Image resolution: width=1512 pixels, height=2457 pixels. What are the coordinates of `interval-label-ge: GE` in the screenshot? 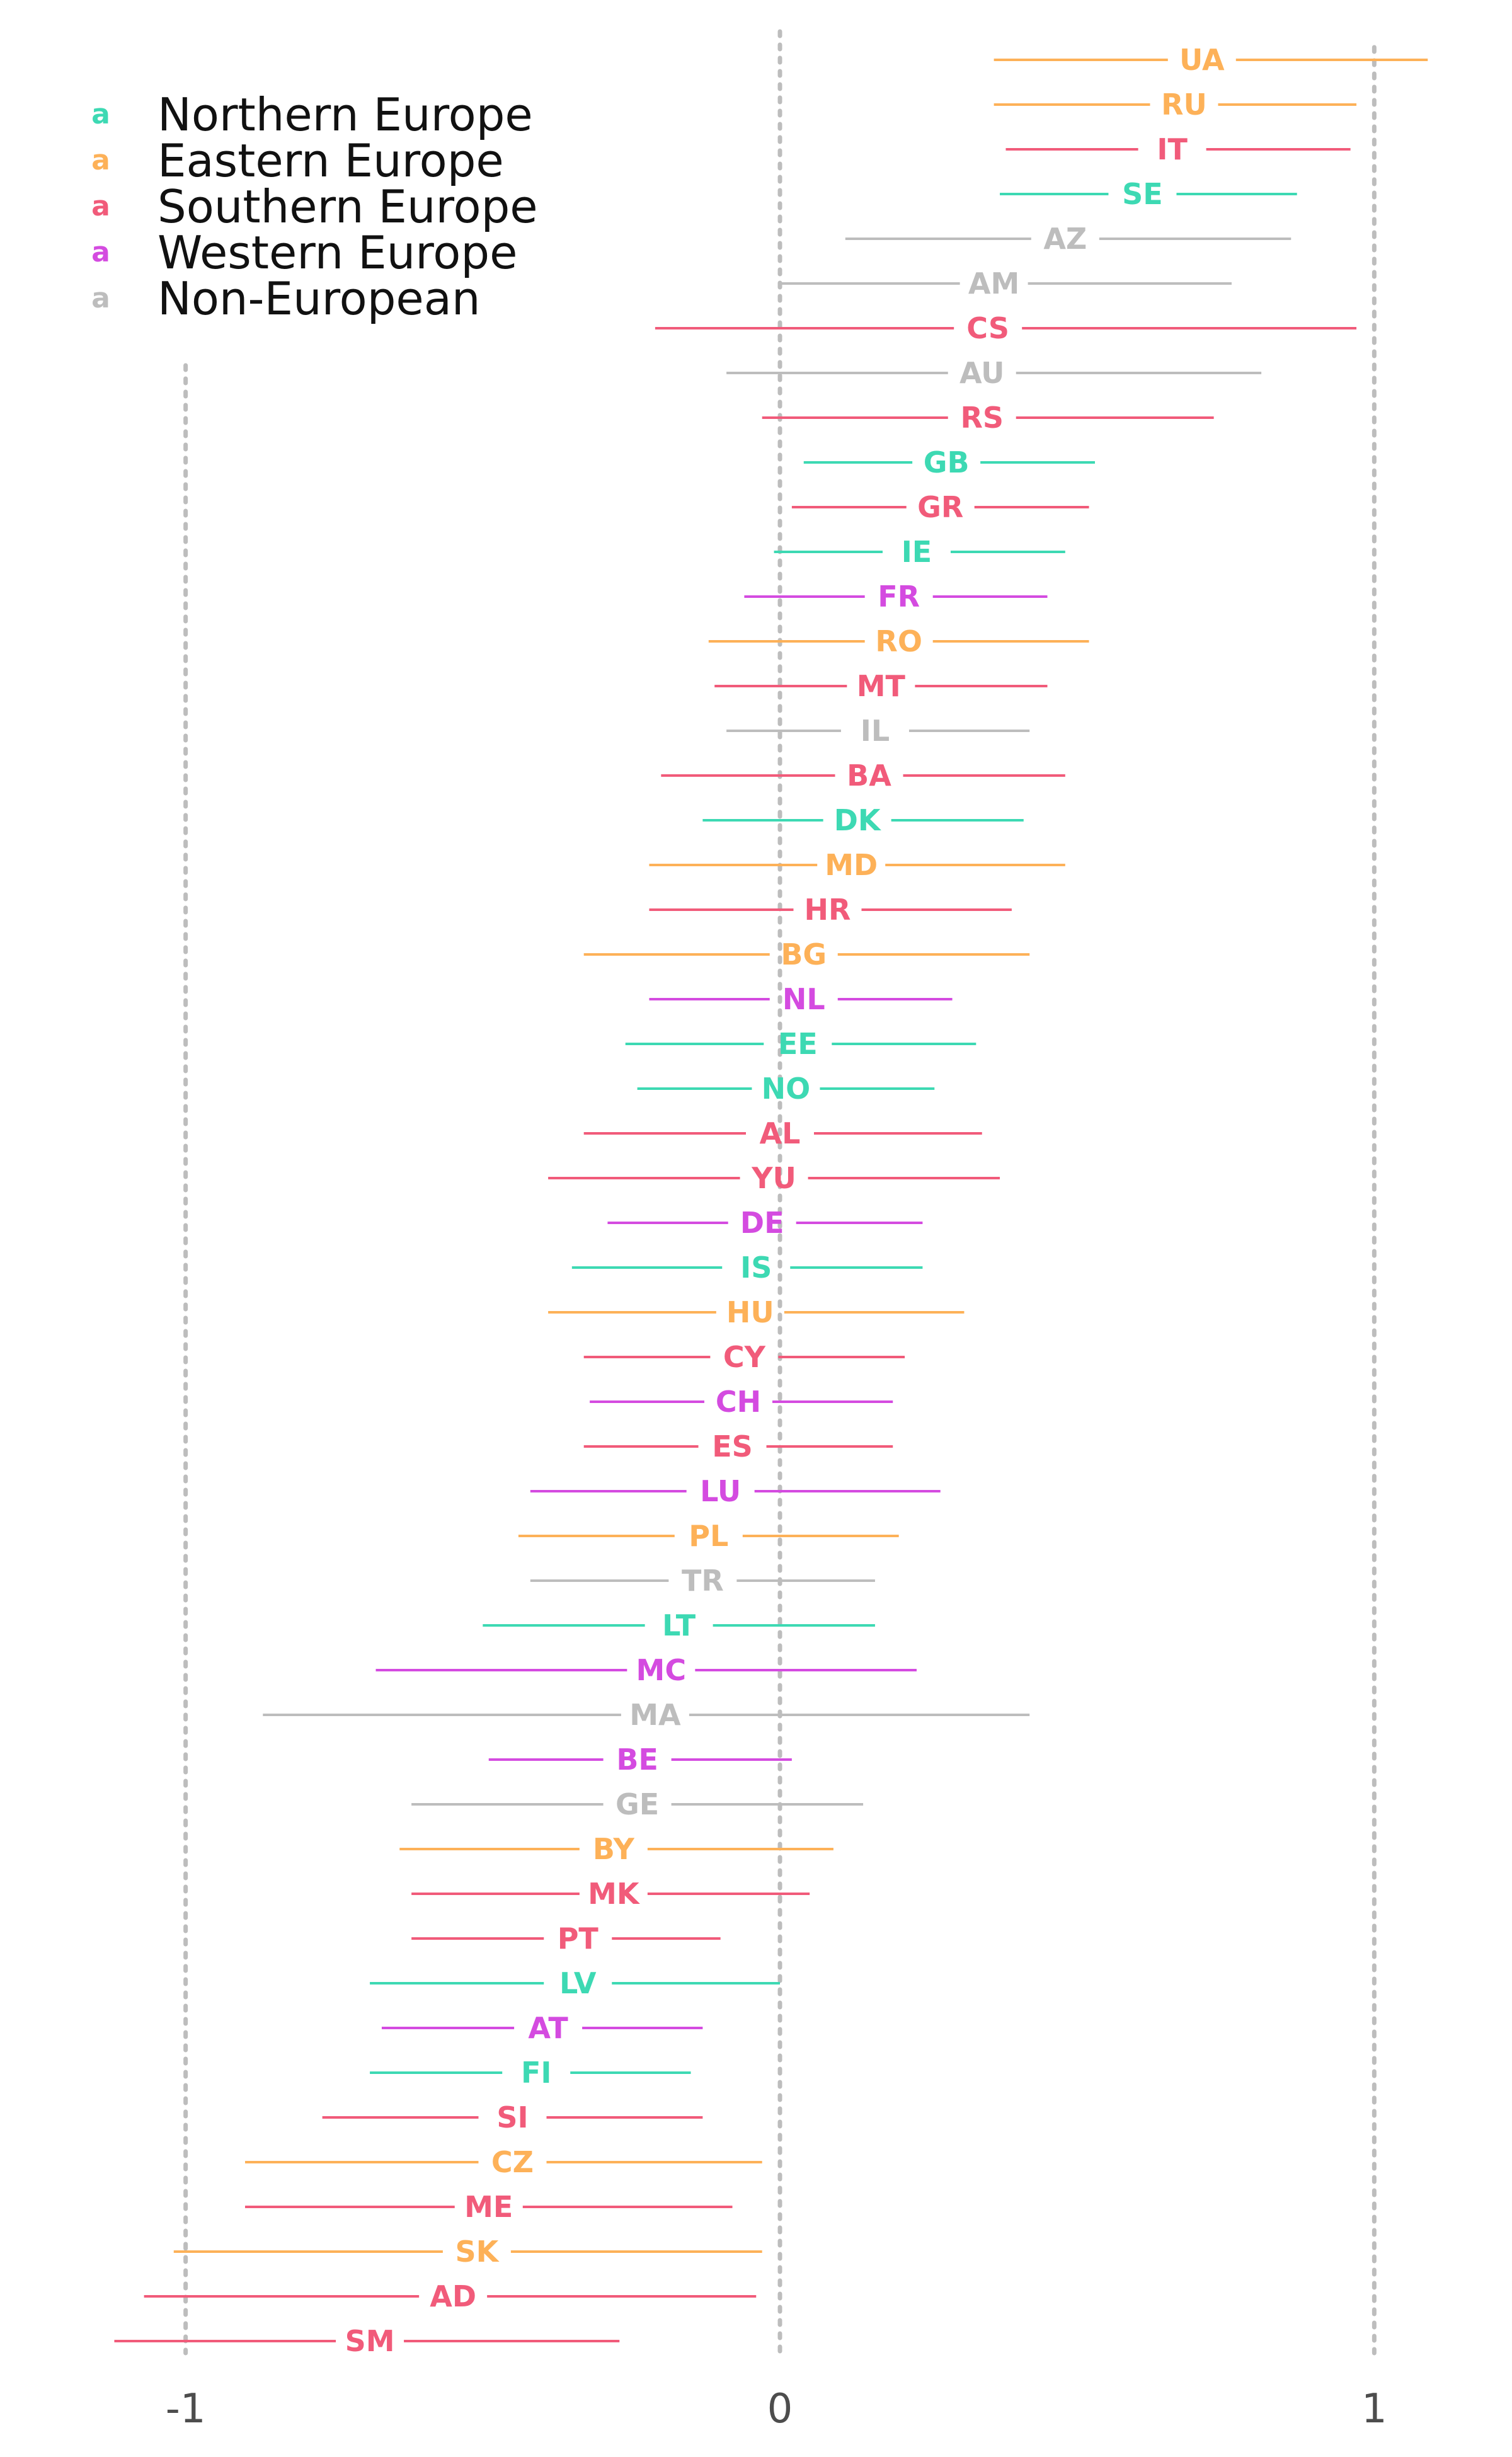 It's located at (637, 1804).